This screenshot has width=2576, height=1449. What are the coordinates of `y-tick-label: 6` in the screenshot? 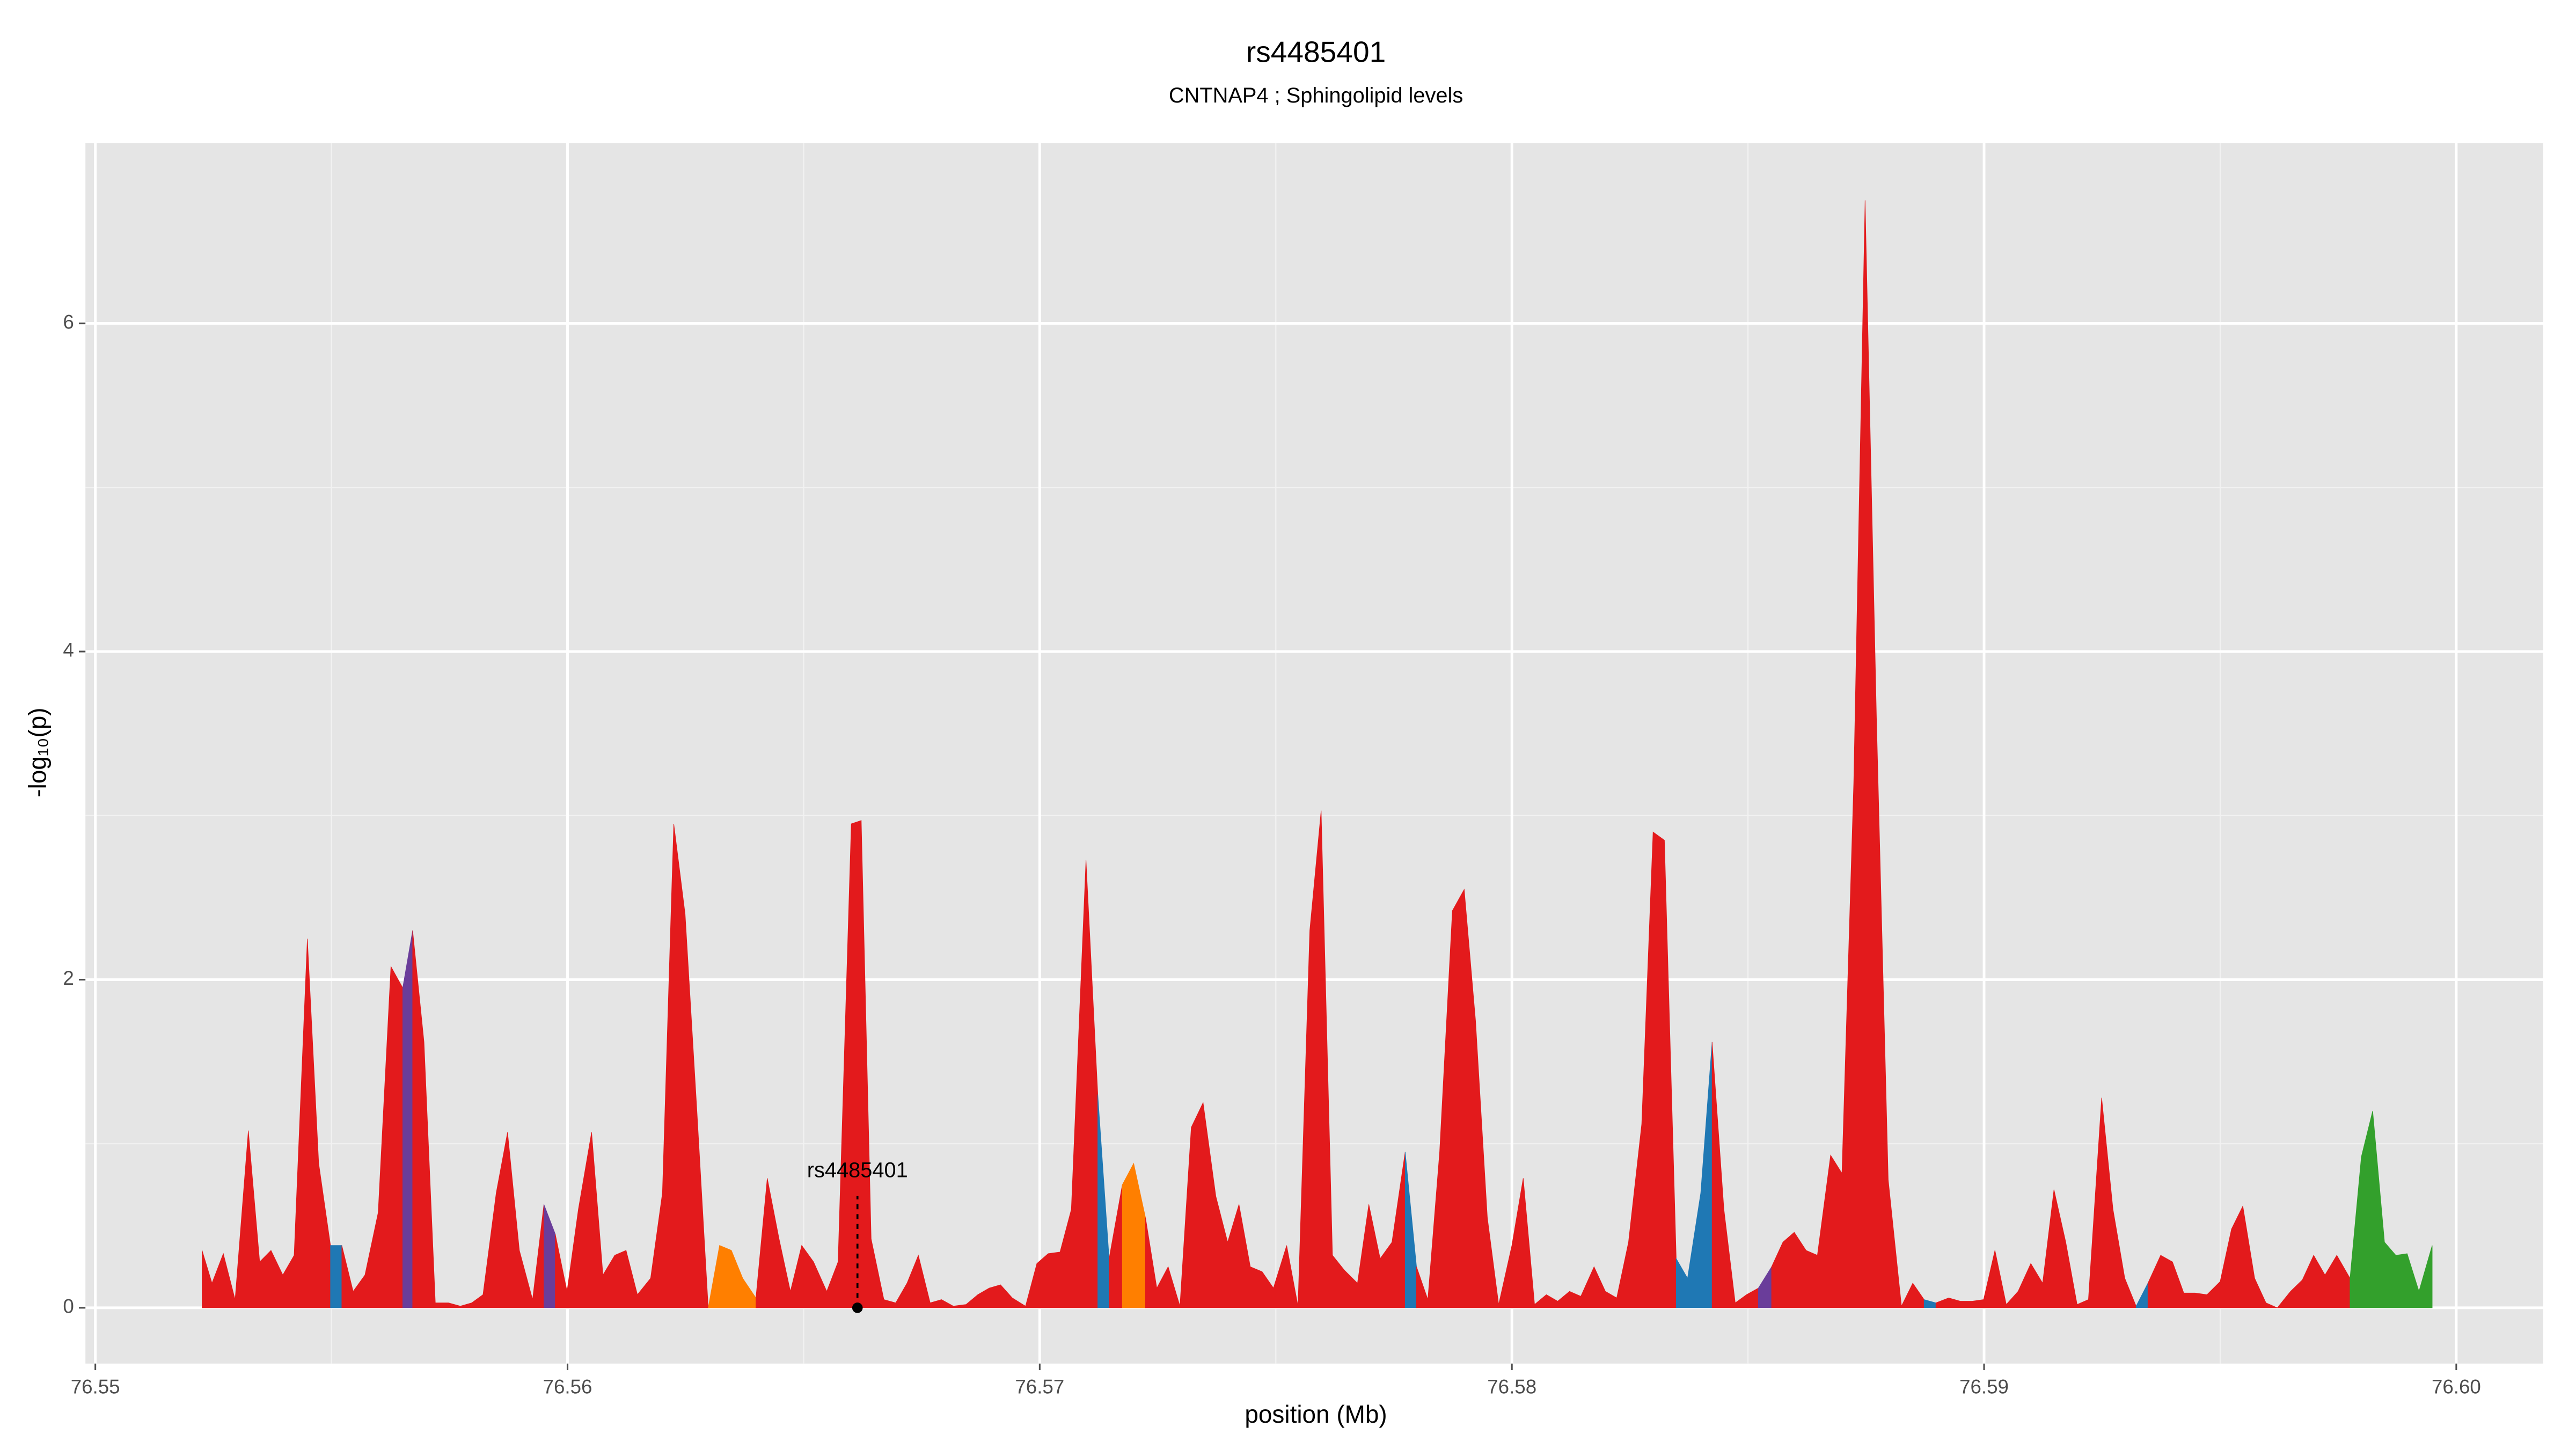 It's located at (68, 322).